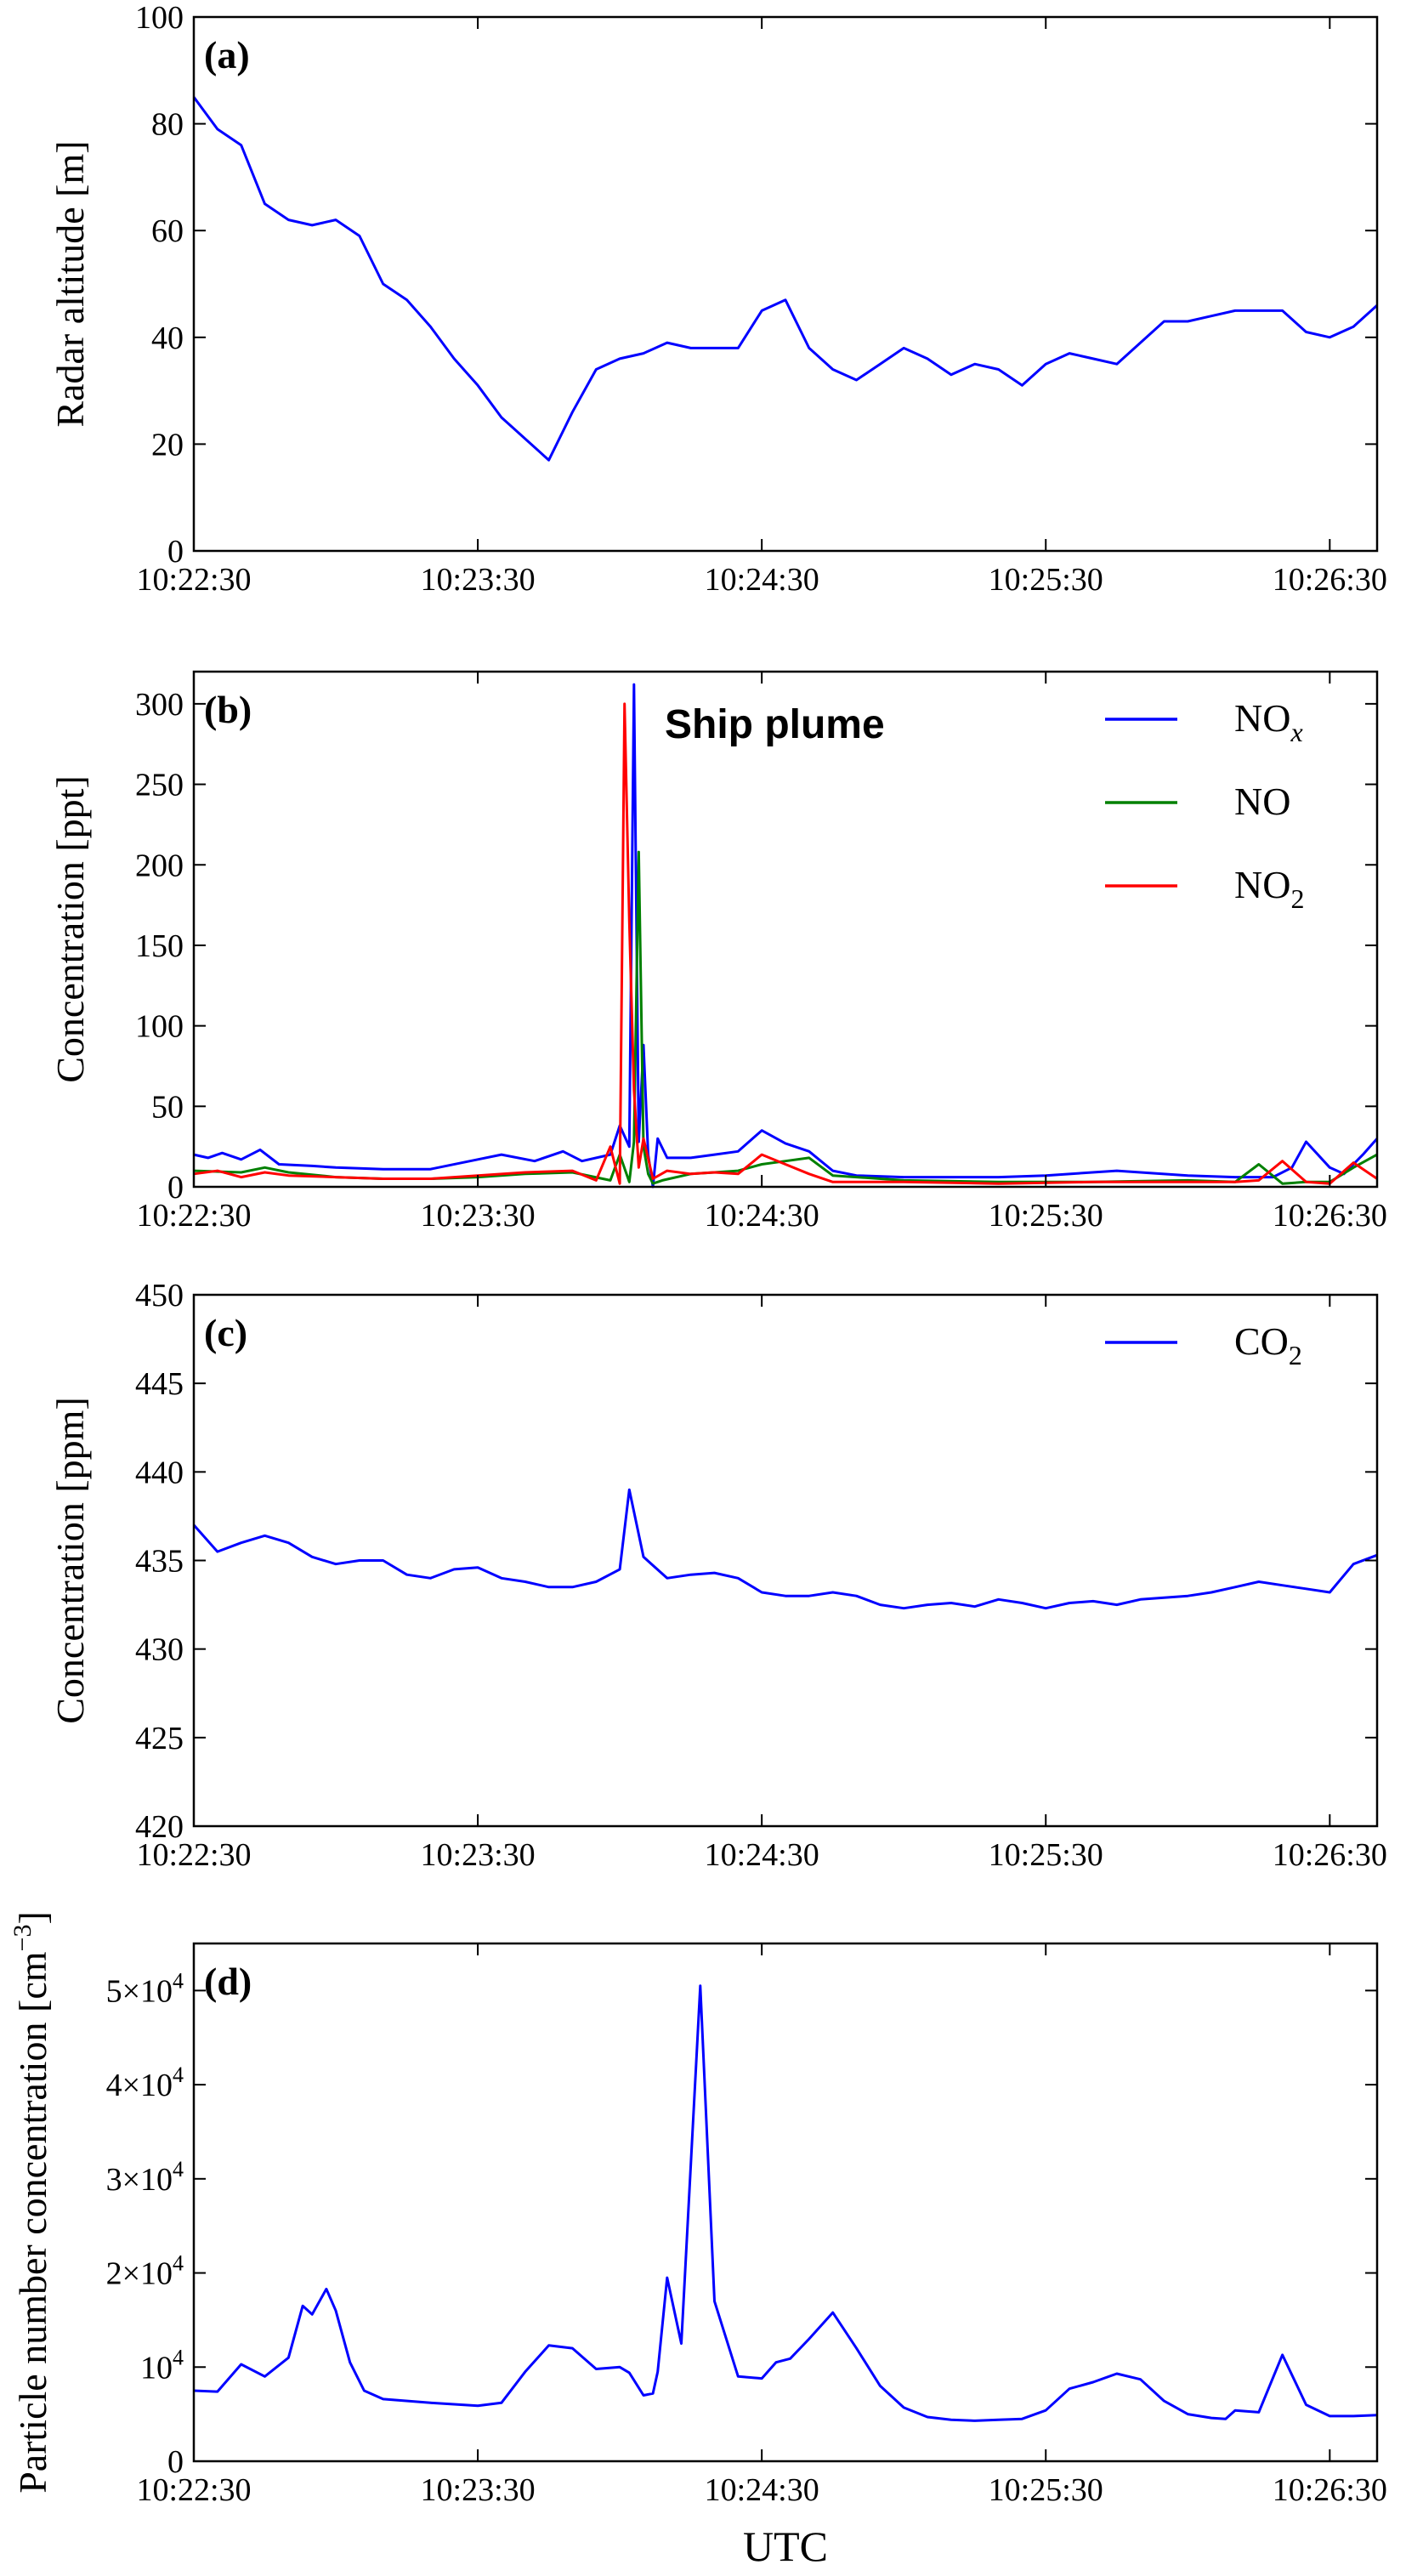  I want to click on ytick-text: 2×10, so click(140, 2274).